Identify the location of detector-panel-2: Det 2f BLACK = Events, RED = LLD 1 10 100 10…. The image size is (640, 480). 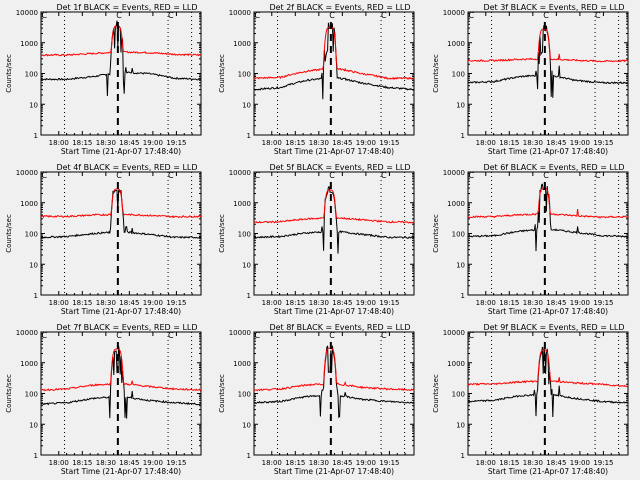
(319, 80).